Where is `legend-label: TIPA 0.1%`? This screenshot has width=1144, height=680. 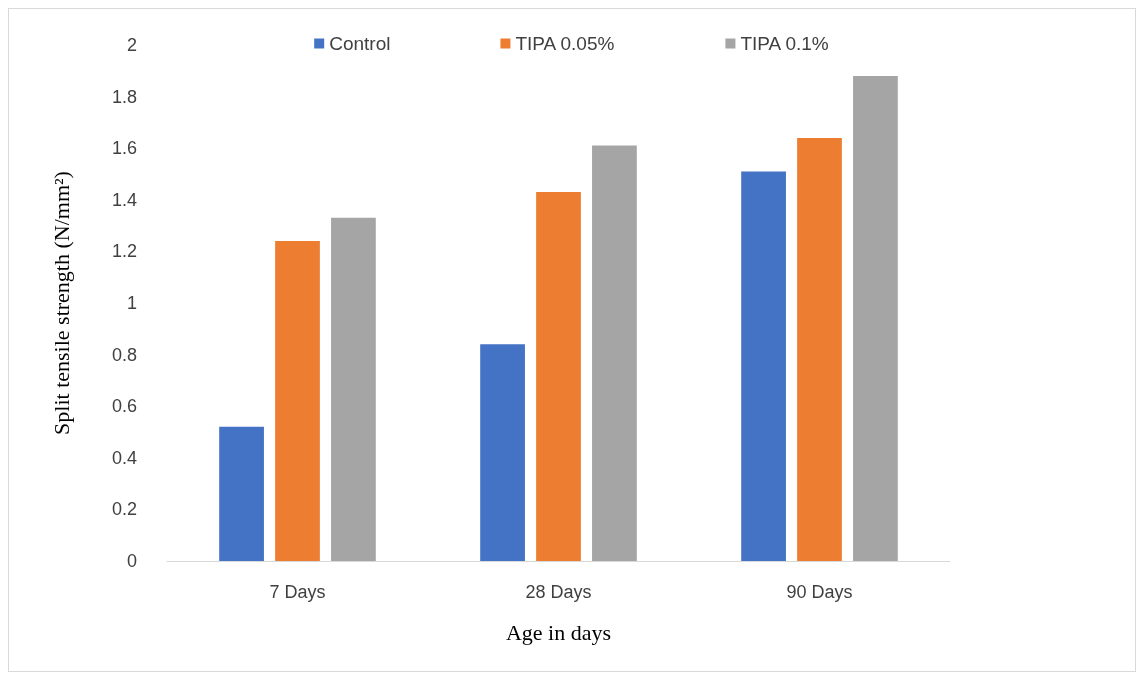 legend-label: TIPA 0.1% is located at coordinates (784, 43).